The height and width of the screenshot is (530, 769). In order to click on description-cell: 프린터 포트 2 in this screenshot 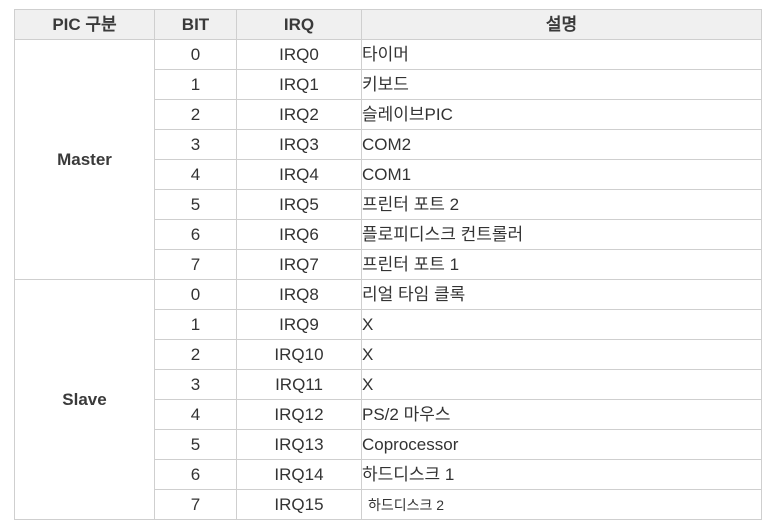, I will do `click(561, 204)`.